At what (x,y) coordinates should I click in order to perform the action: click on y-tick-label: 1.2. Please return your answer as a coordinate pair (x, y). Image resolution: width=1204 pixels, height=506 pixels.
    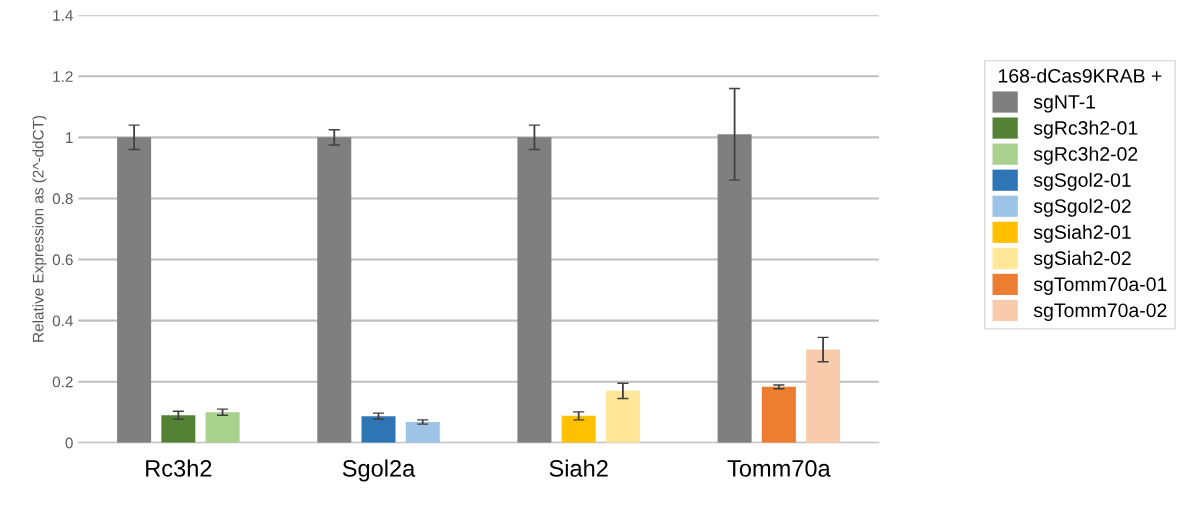
    Looking at the image, I should click on (63, 76).